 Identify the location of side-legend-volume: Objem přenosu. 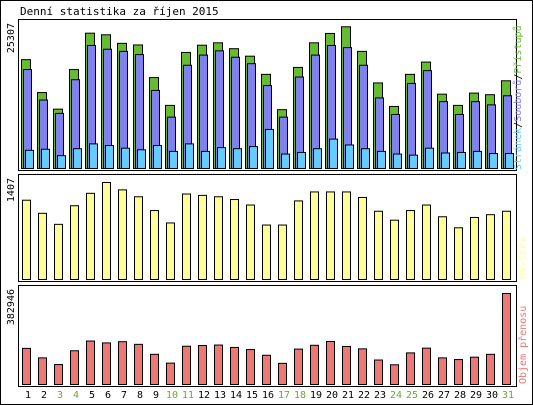
(523, 345).